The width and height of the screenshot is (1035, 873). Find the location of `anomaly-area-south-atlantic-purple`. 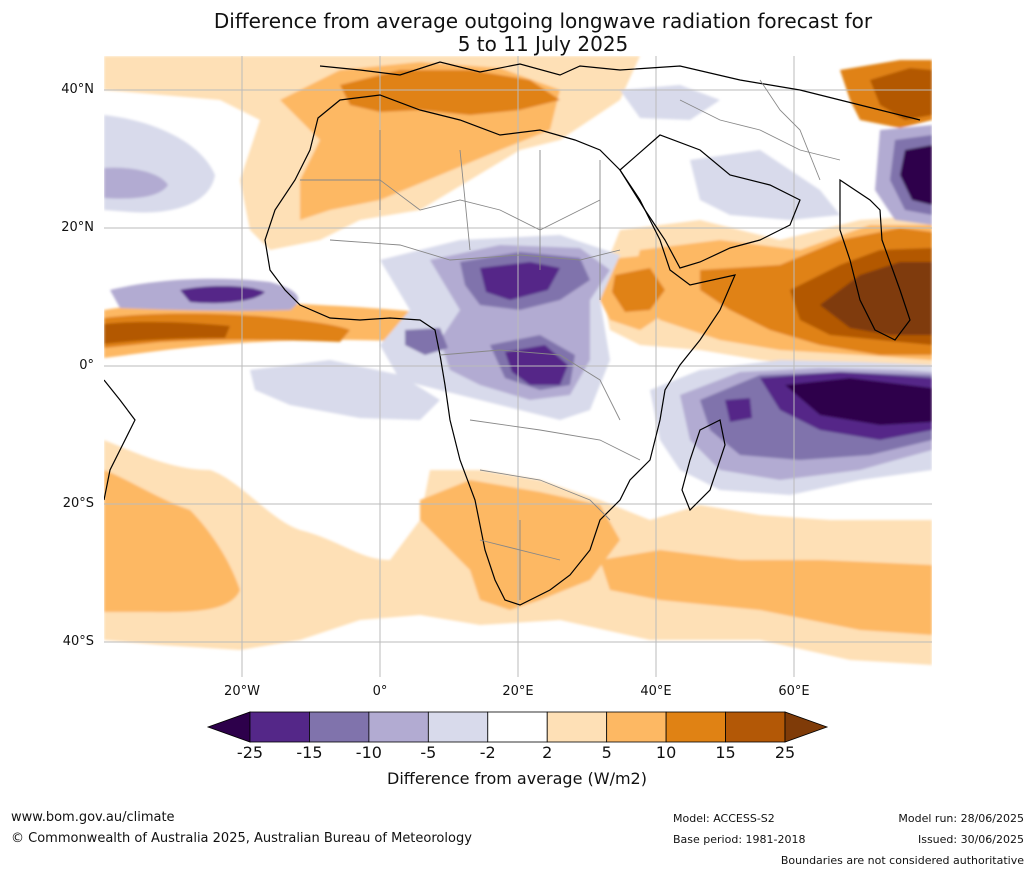

anomaly-area-south-atlantic-purple is located at coordinates (345, 390).